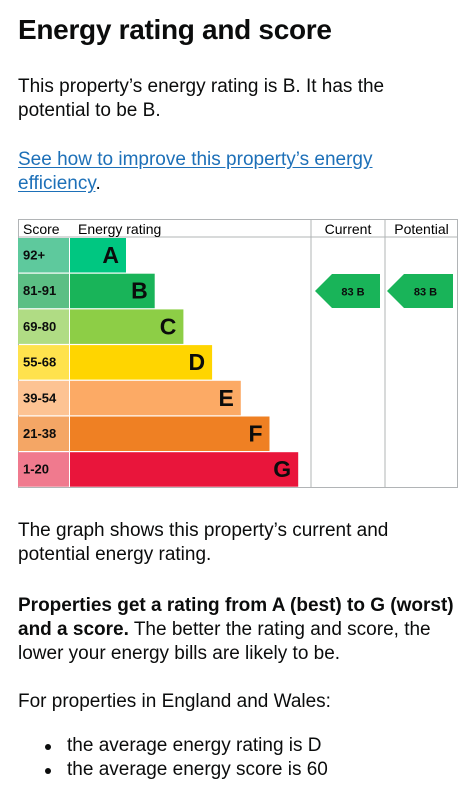 Image resolution: width=476 pixels, height=800 pixels. I want to click on band-letter-g: G, so click(282, 469).